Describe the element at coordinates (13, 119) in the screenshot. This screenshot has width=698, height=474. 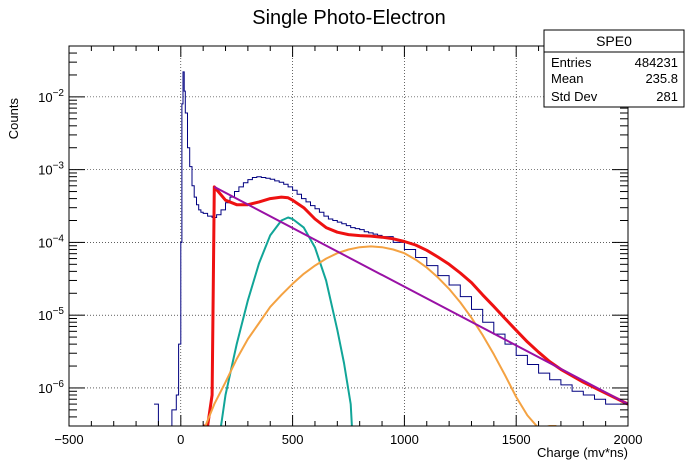
I see `y-axis-label: Counts` at that location.